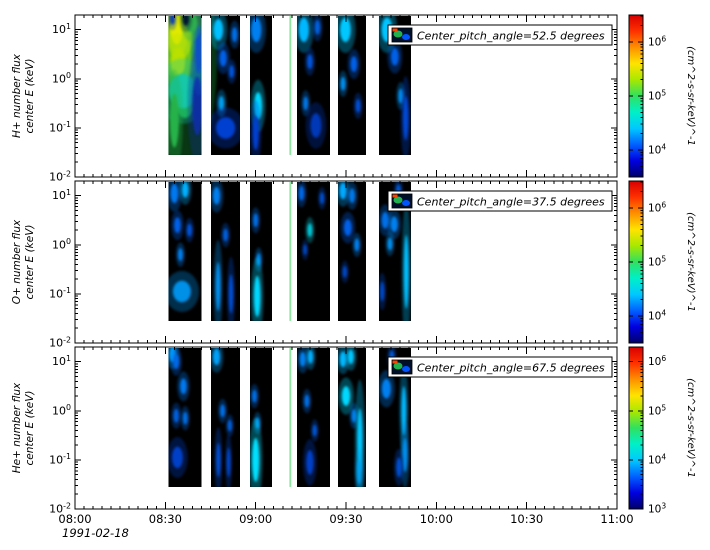  I want to click on x-tick-label: 09:00, so click(255, 519).